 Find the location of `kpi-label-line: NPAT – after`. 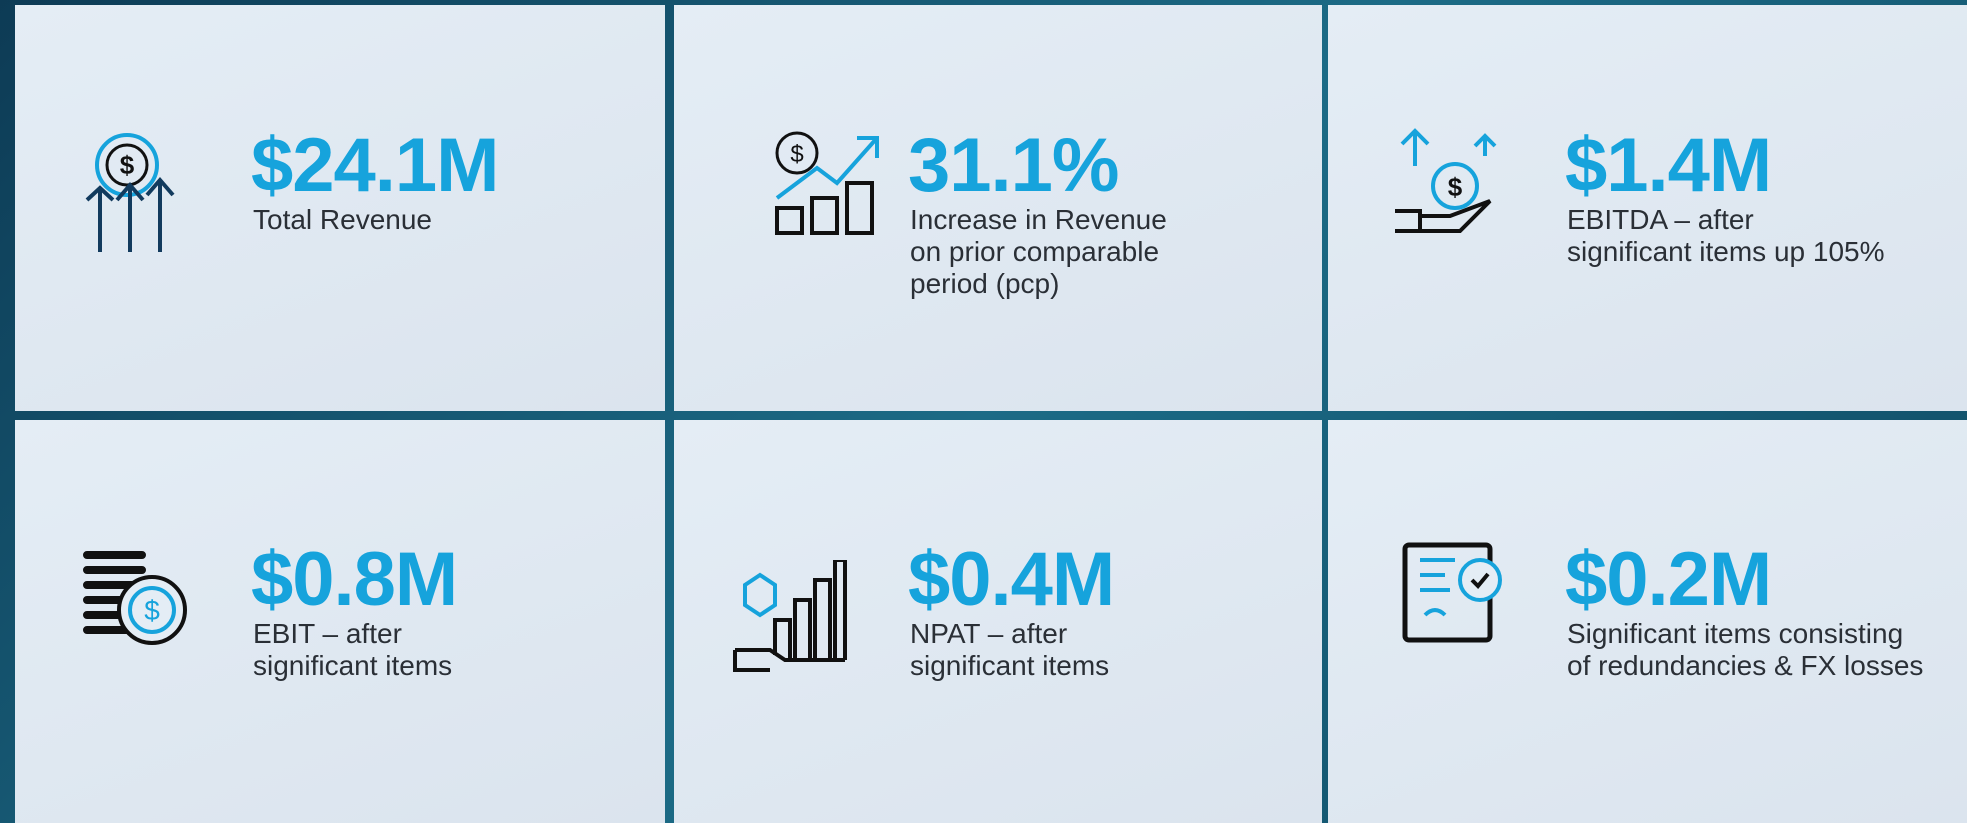

kpi-label-line: NPAT – after is located at coordinates (989, 633).